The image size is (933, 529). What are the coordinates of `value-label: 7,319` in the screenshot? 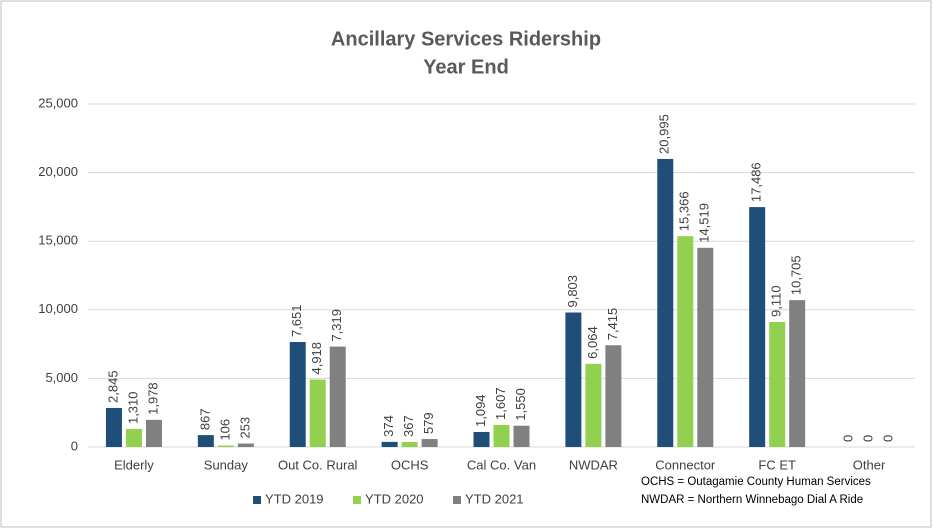 It's located at (336, 325).